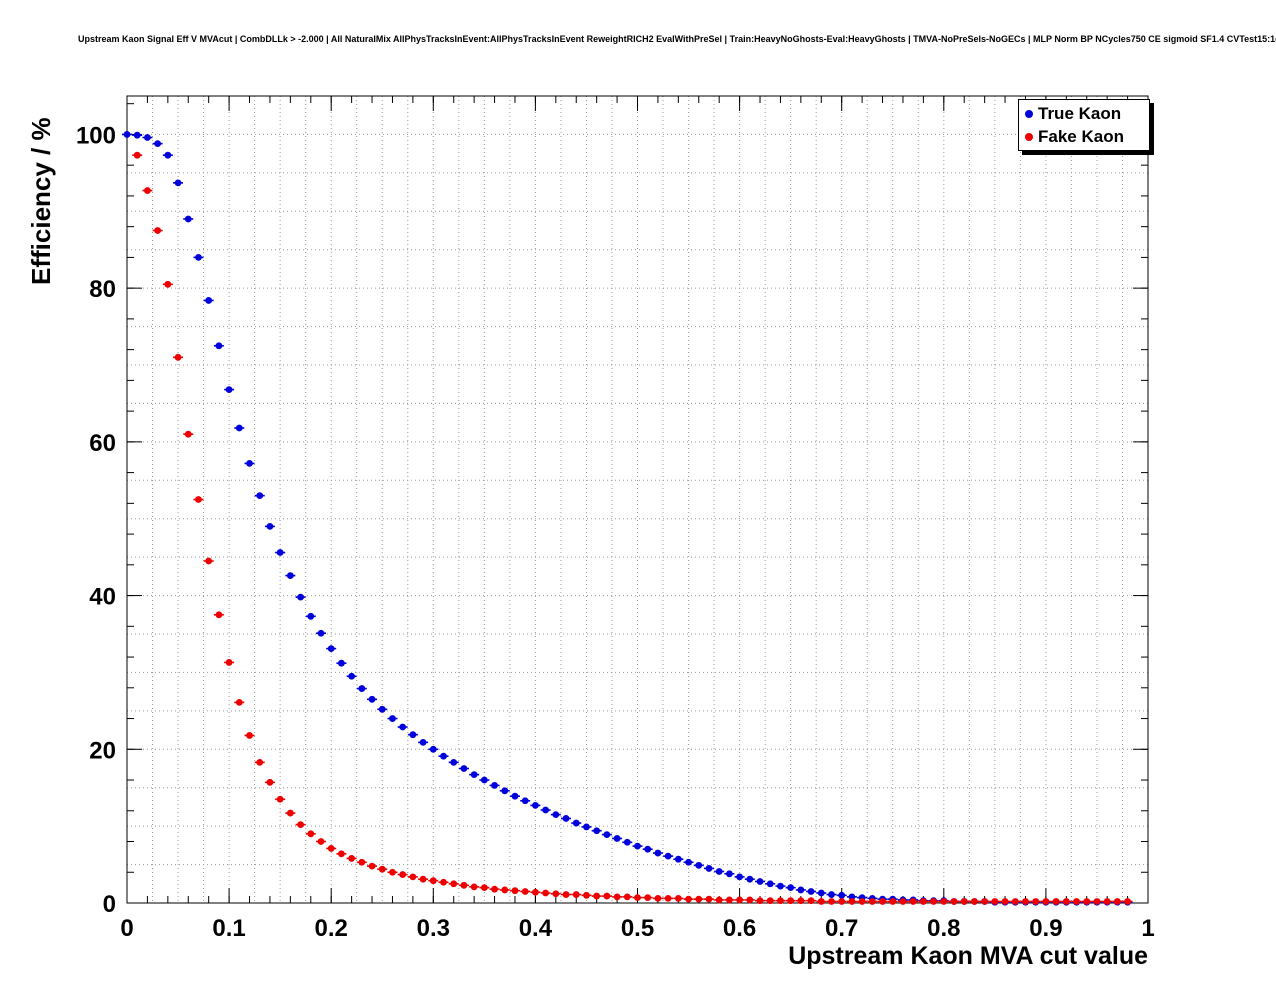 The height and width of the screenshot is (996, 1276). Describe the element at coordinates (637, 928) in the screenshot. I see `x-tick-labels: 0 0.1 0.2 0.3 0.4 0.5 0.6 0.7 0.8 0.9 1` at that location.